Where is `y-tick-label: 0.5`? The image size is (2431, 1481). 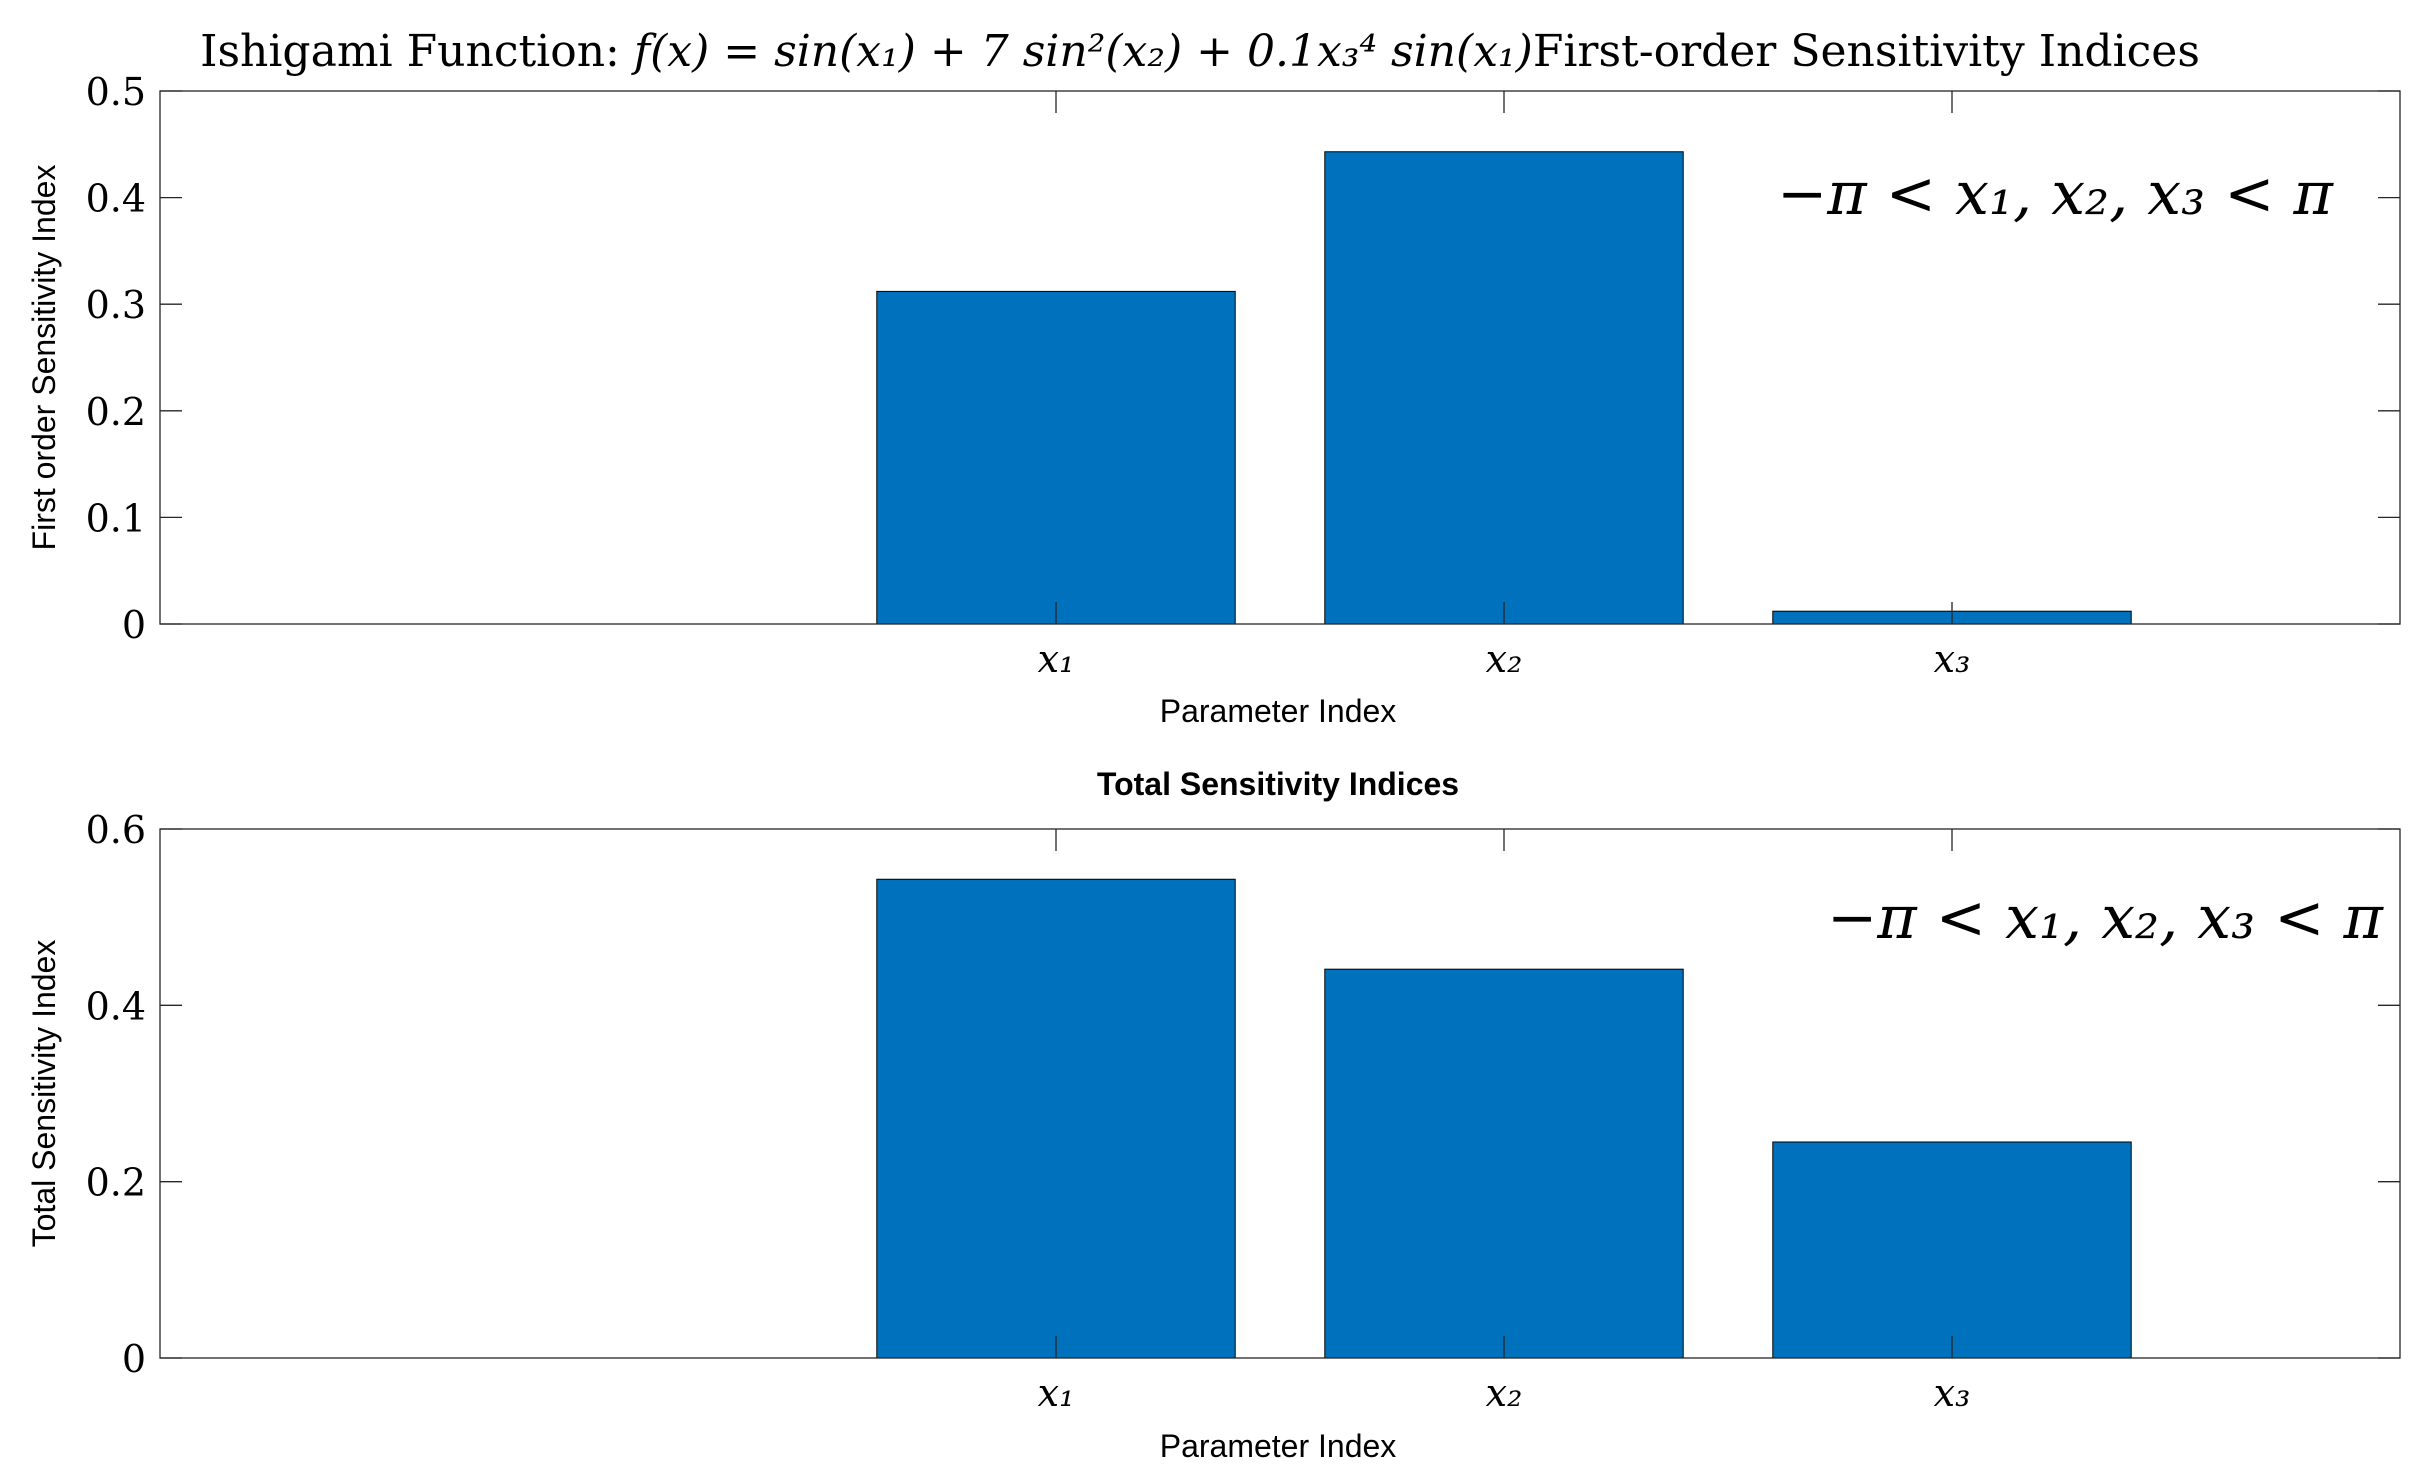
y-tick-label: 0.5 is located at coordinates (116, 92).